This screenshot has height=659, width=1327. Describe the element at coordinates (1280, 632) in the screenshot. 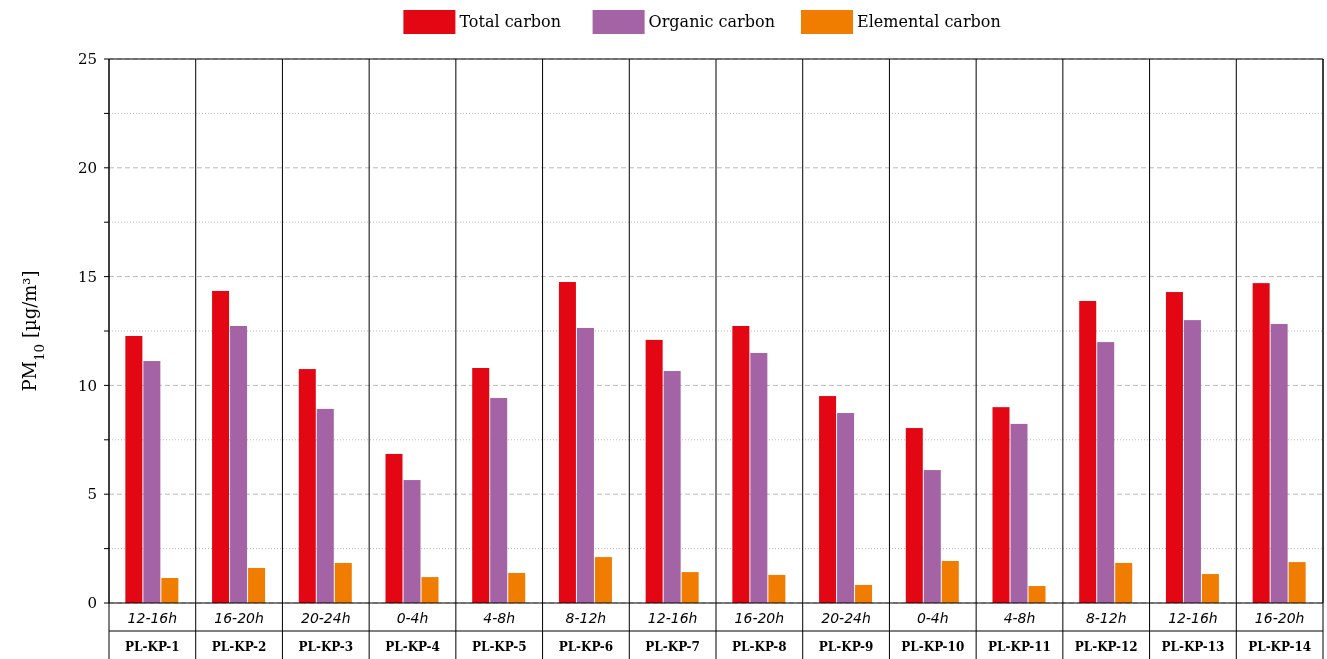

I see `x-tick-label: 16-20h PL-KP-14` at that location.